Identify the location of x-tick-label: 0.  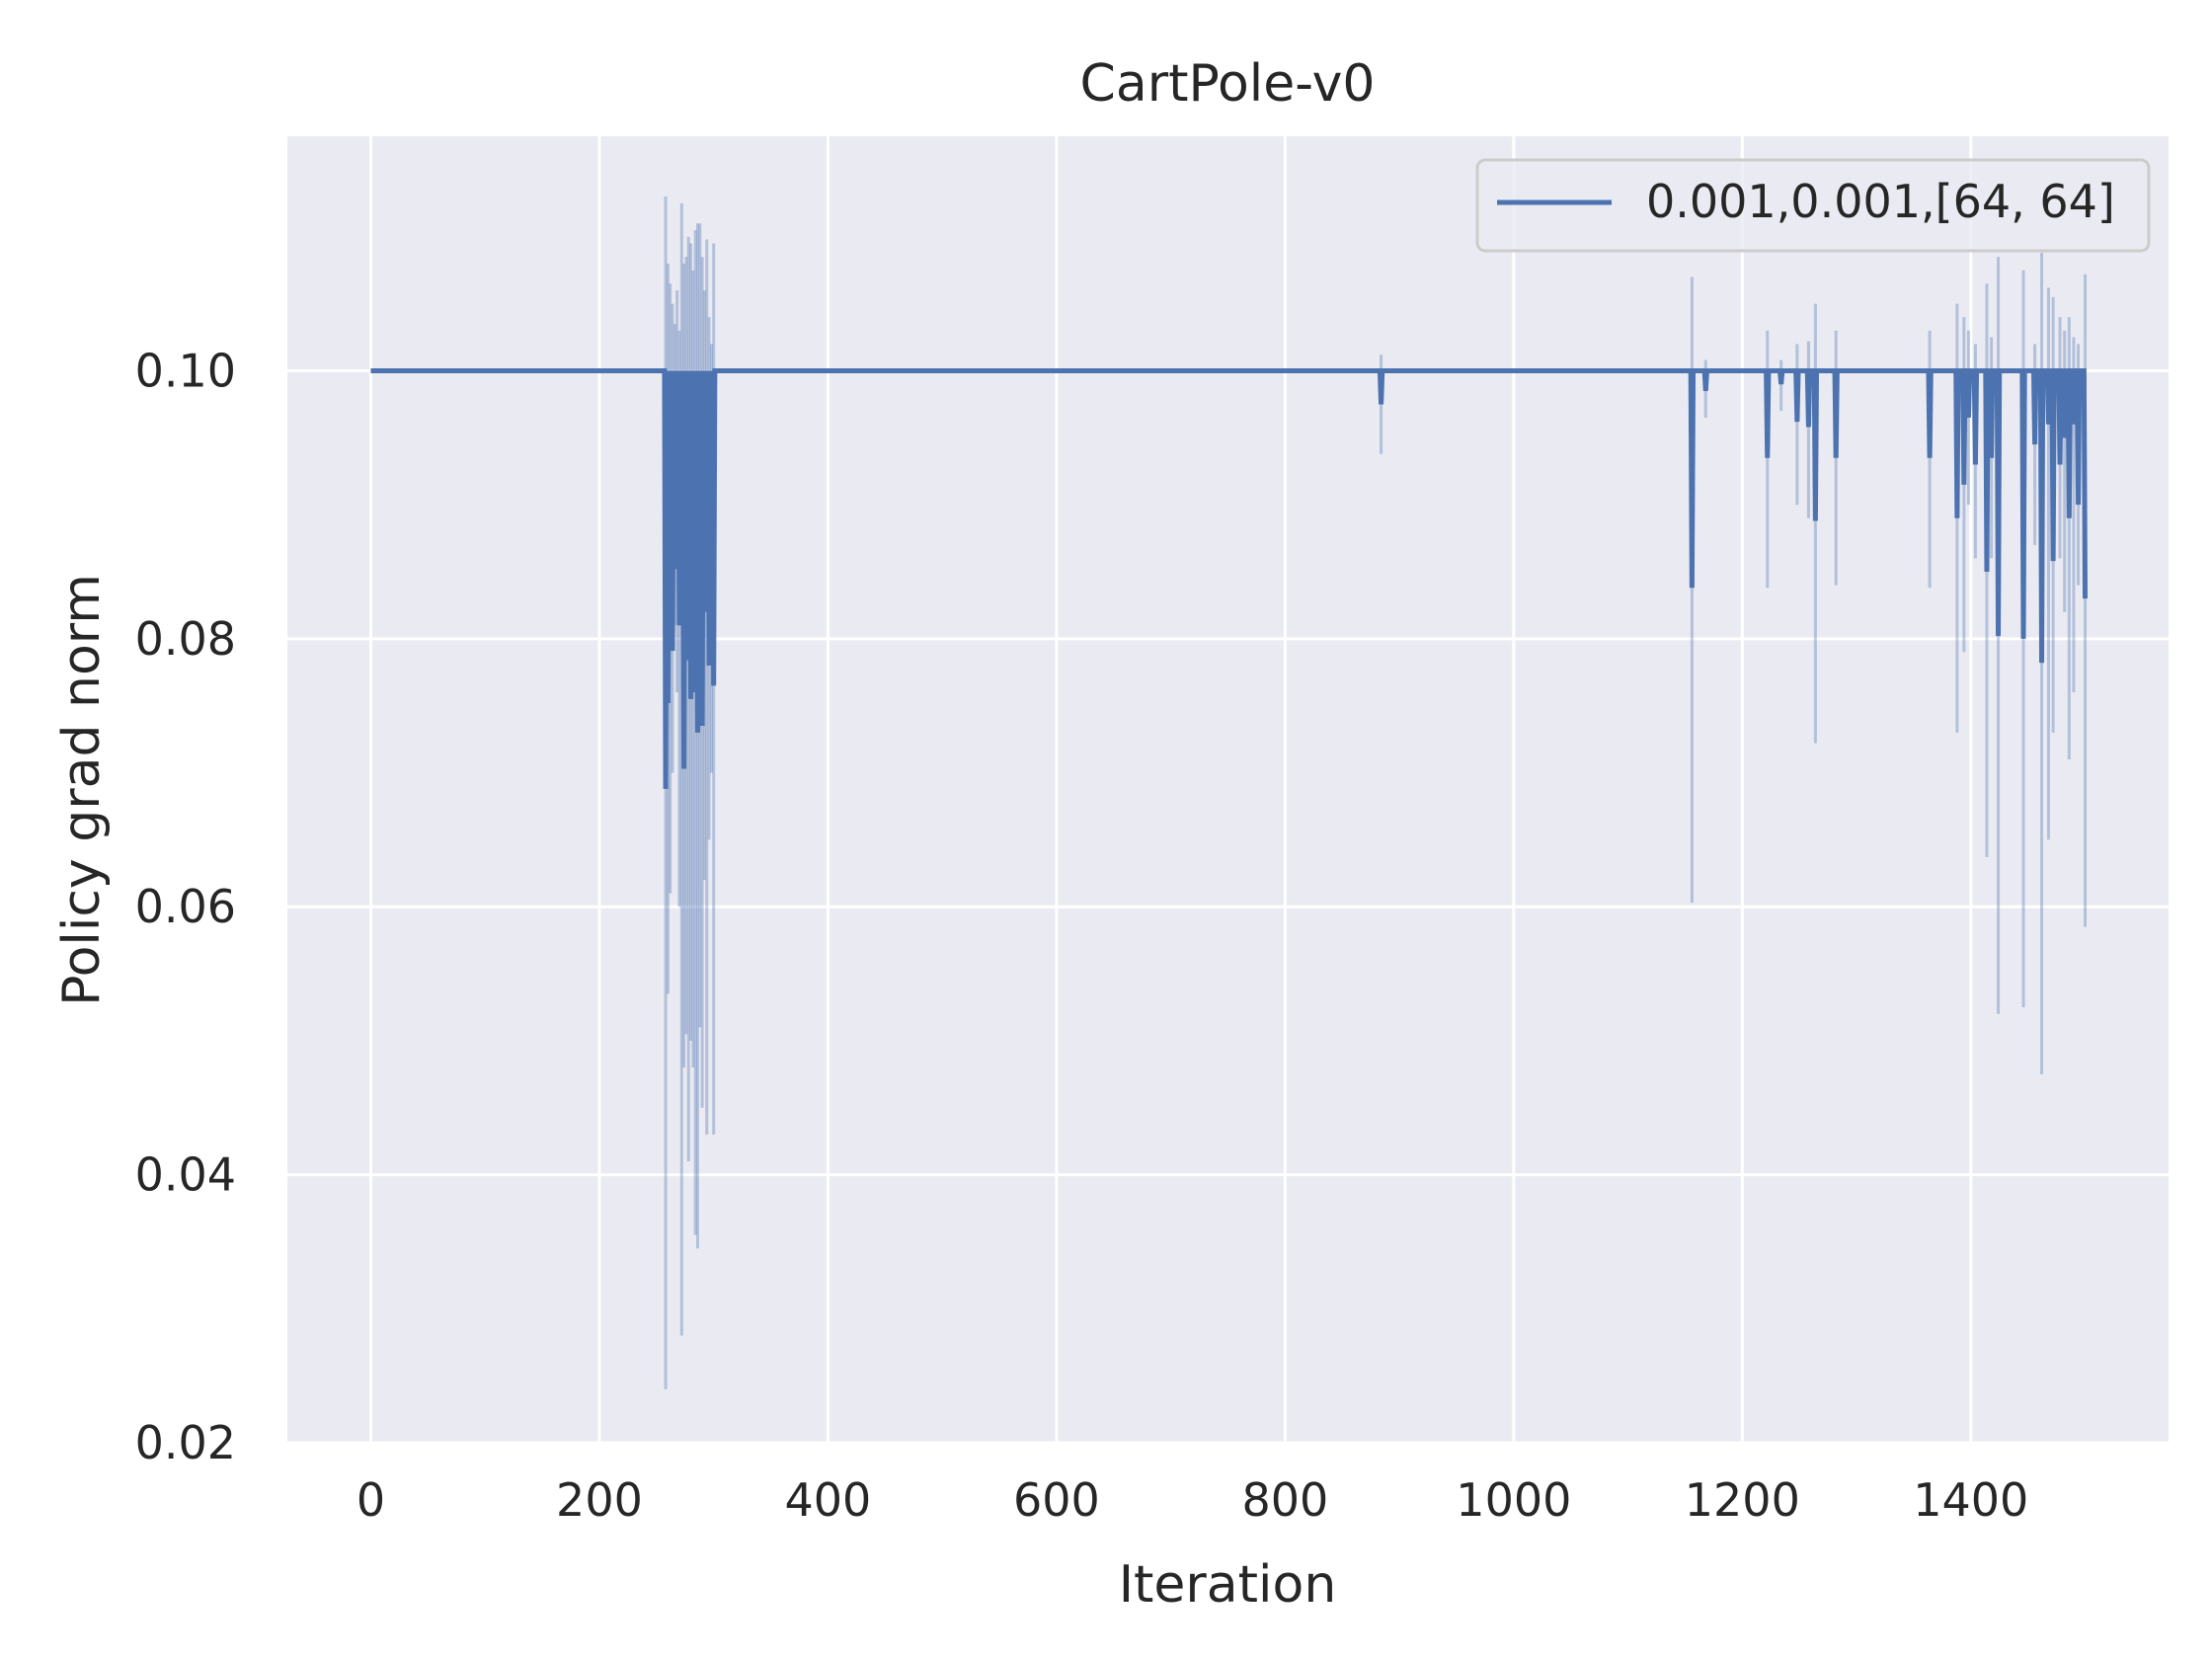
(371, 1500).